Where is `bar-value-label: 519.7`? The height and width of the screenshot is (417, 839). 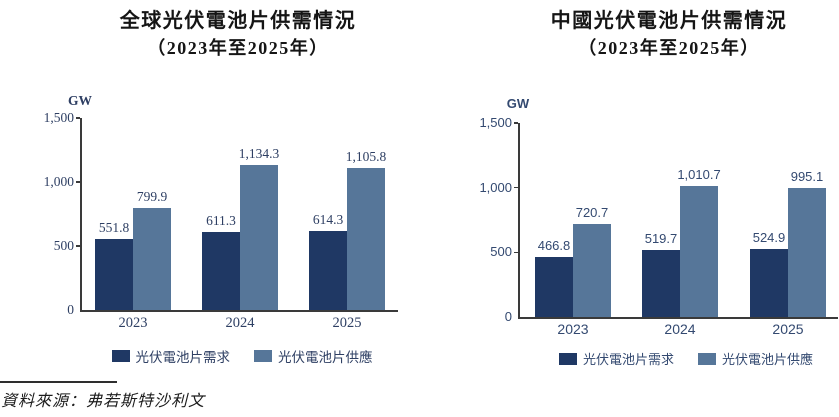
bar-value-label: 519.7 is located at coordinates (661, 238).